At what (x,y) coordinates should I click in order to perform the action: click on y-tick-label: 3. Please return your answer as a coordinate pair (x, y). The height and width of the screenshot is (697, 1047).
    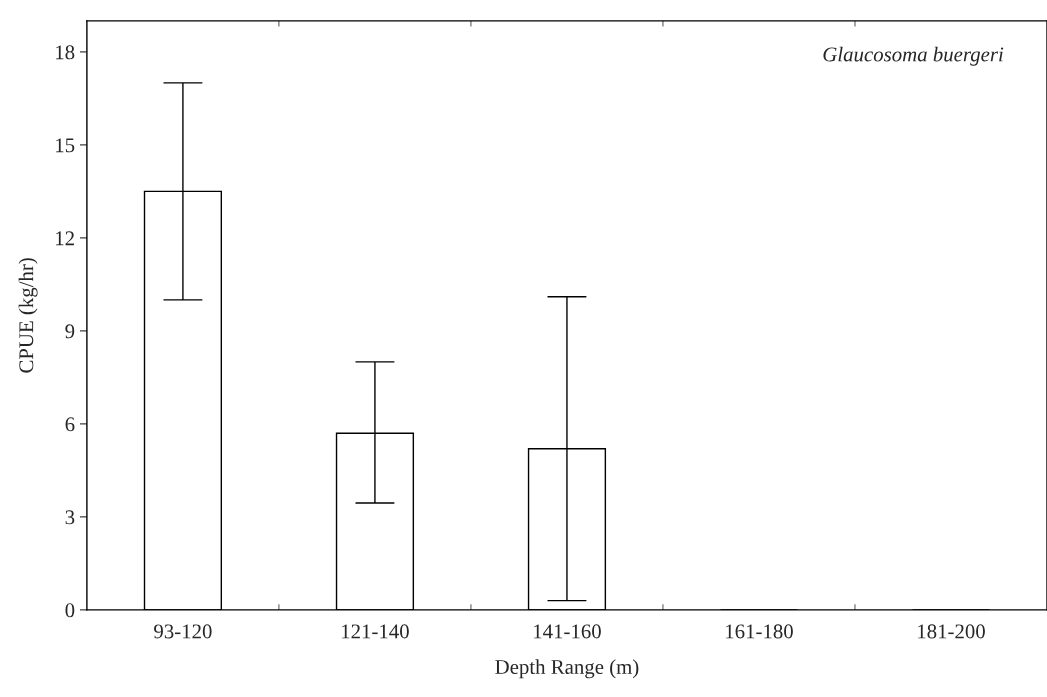
    Looking at the image, I should click on (70, 517).